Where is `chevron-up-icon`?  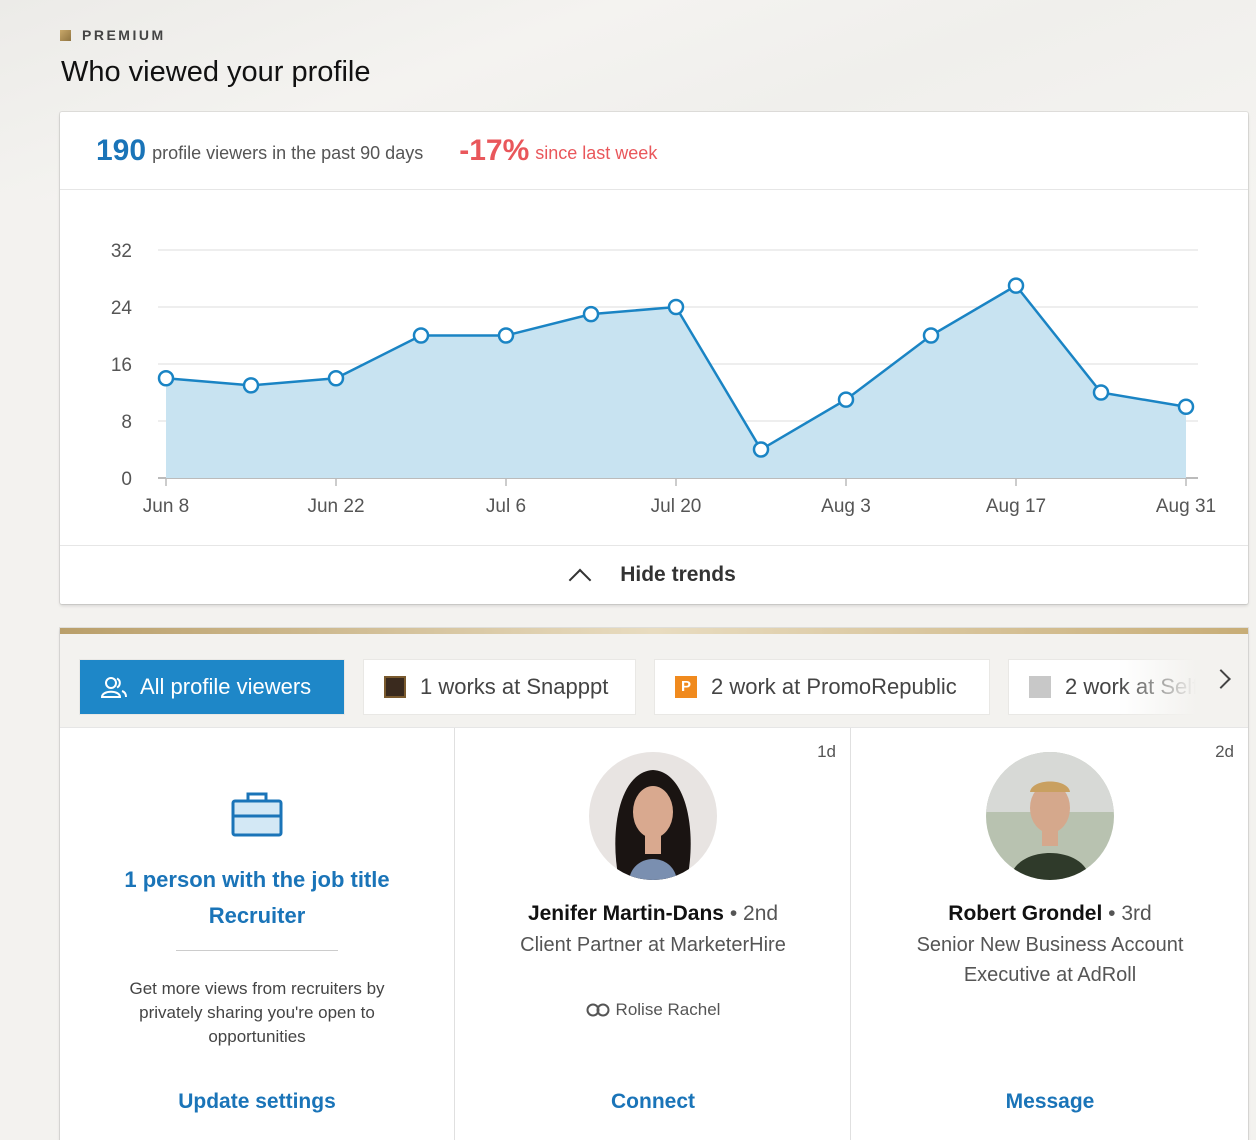 chevron-up-icon is located at coordinates (580, 580).